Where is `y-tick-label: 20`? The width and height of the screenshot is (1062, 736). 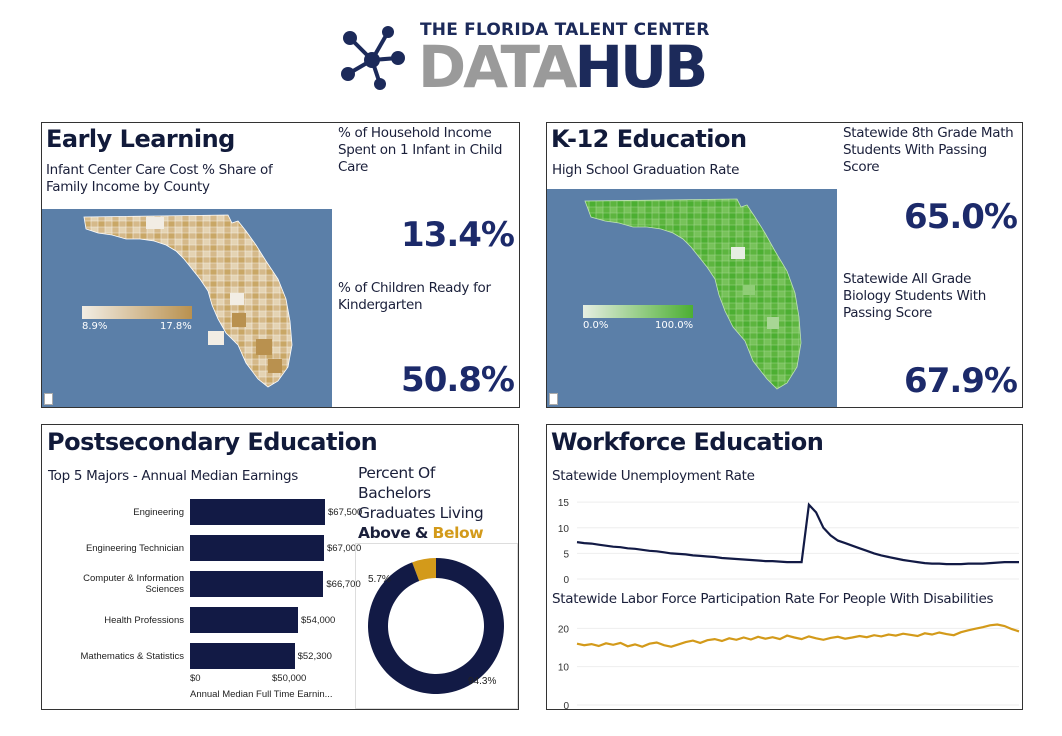
y-tick-label: 20 is located at coordinates (564, 629).